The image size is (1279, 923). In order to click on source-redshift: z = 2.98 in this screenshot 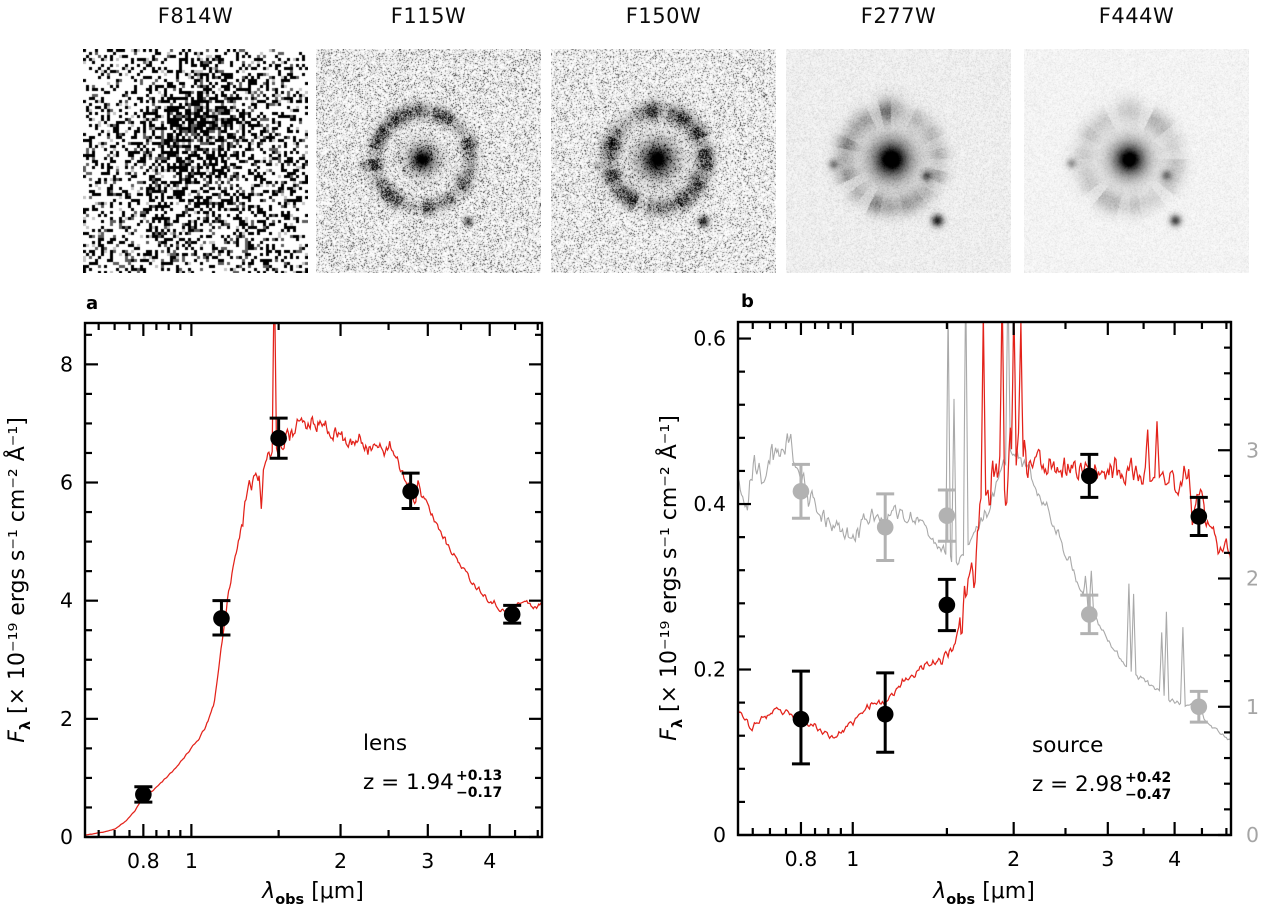, I will do `click(1077, 784)`.